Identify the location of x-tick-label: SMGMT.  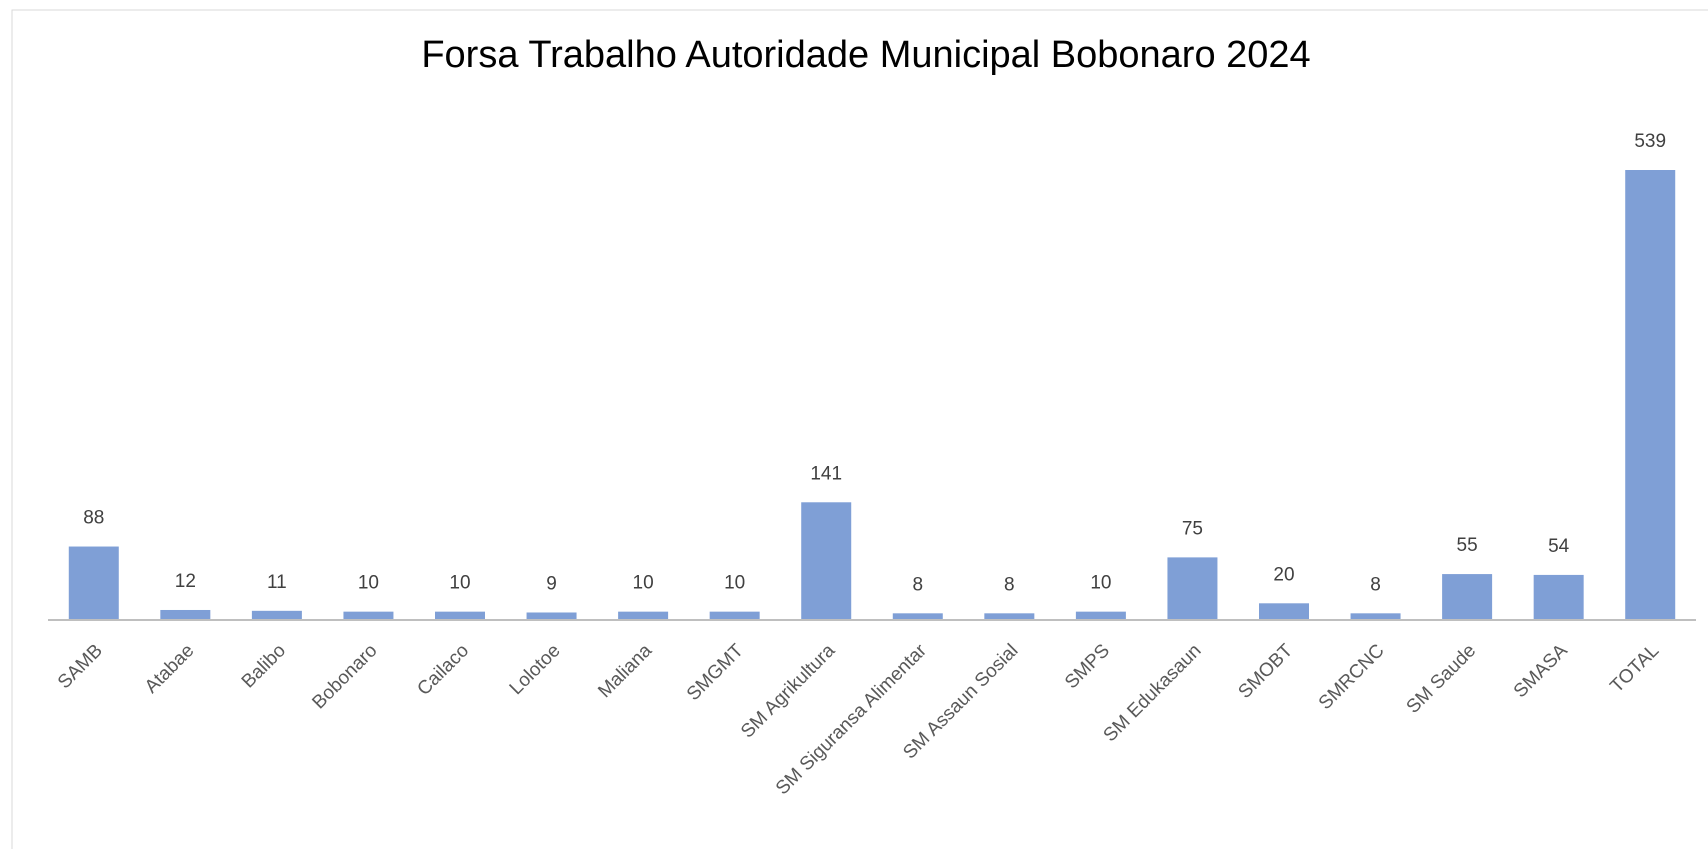
(715, 672).